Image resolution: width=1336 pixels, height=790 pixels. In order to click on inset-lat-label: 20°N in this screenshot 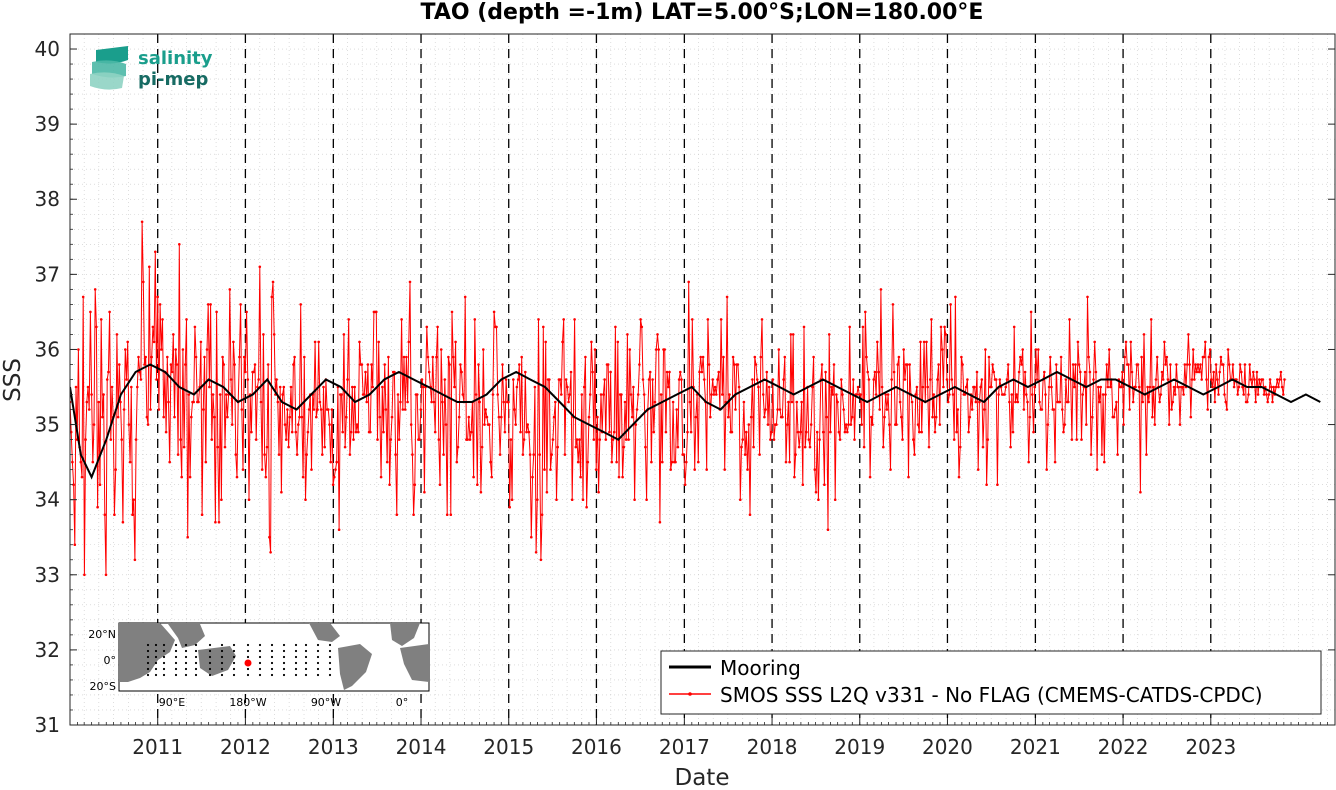, I will do `click(102, 634)`.